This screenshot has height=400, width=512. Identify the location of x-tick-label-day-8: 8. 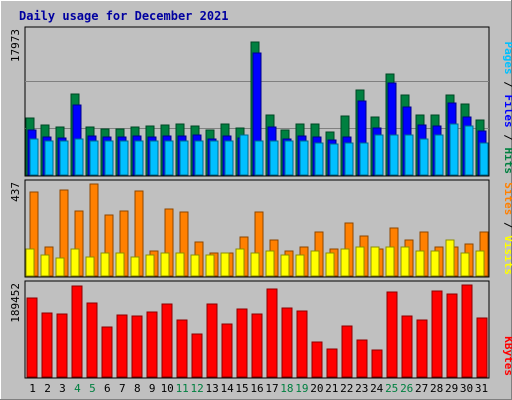
(137, 388).